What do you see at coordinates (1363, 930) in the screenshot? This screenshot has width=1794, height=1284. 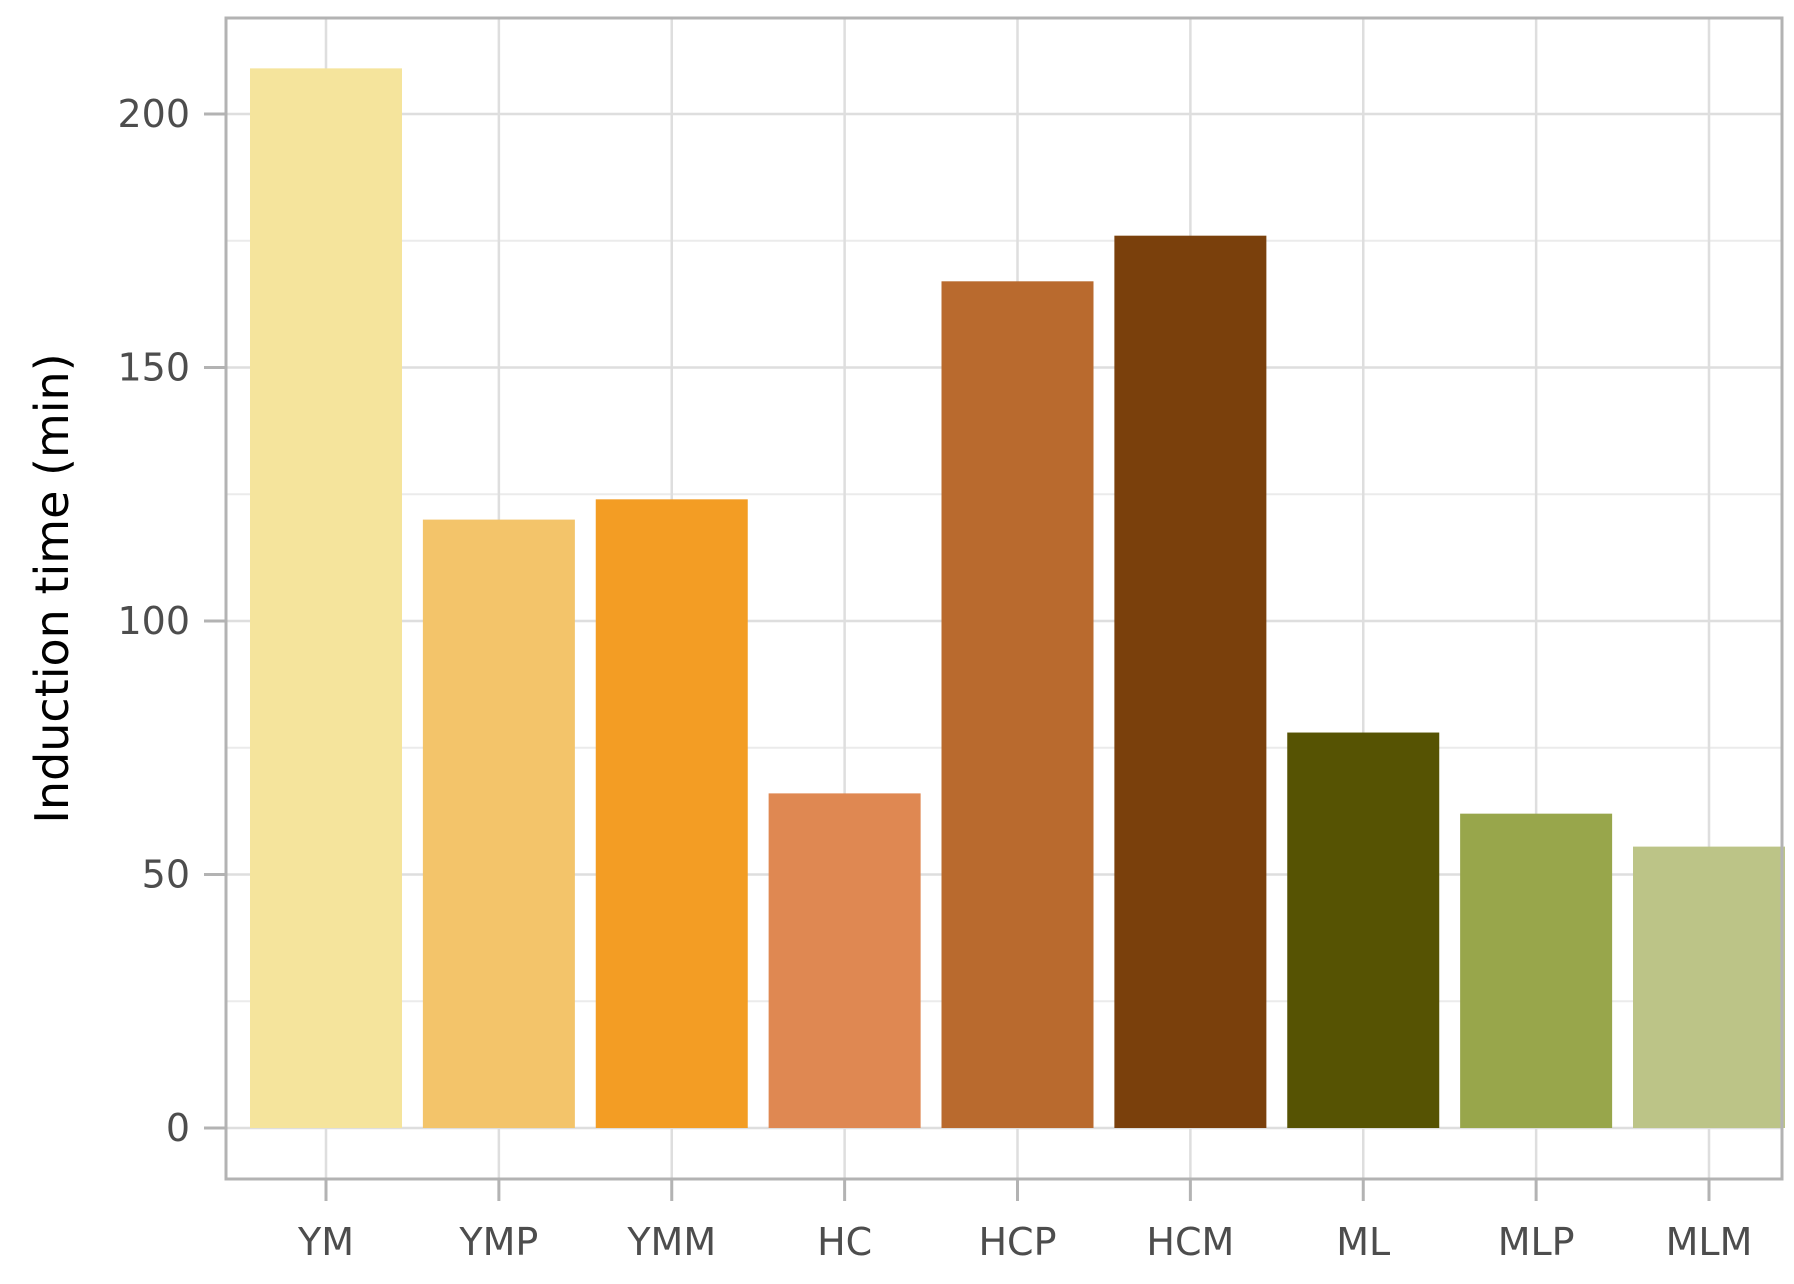 I see `bar-ml` at bounding box center [1363, 930].